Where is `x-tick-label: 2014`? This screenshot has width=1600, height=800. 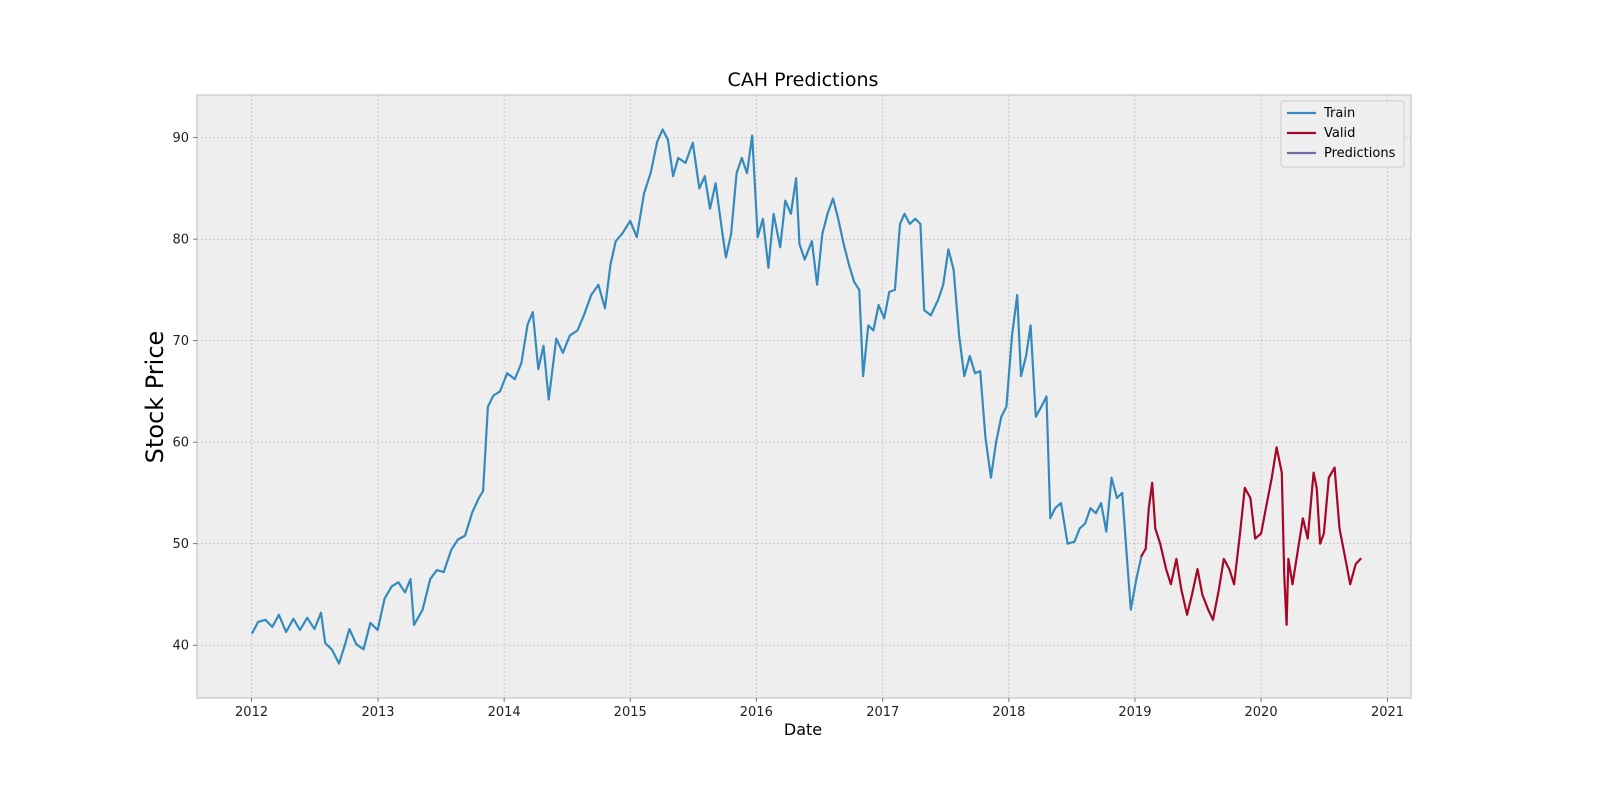
x-tick-label: 2014 is located at coordinates (504, 712).